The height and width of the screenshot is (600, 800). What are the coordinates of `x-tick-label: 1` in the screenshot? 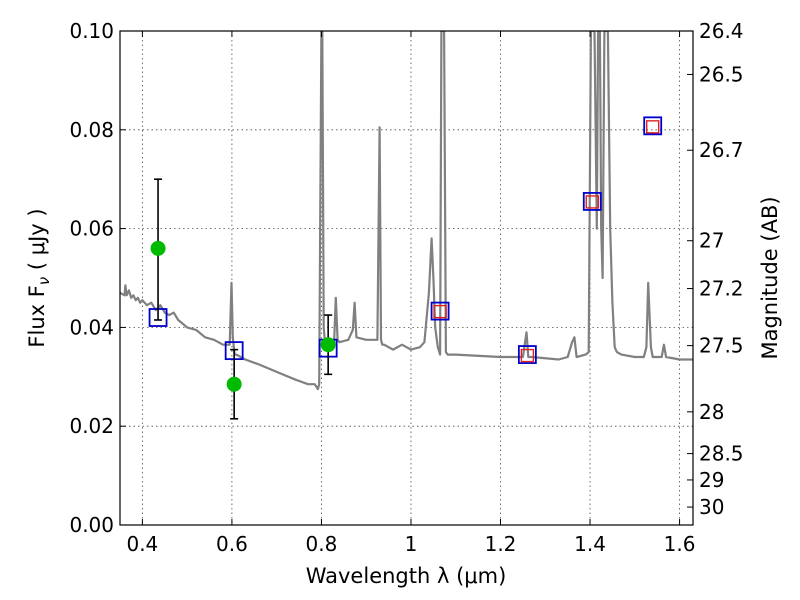 It's located at (411, 544).